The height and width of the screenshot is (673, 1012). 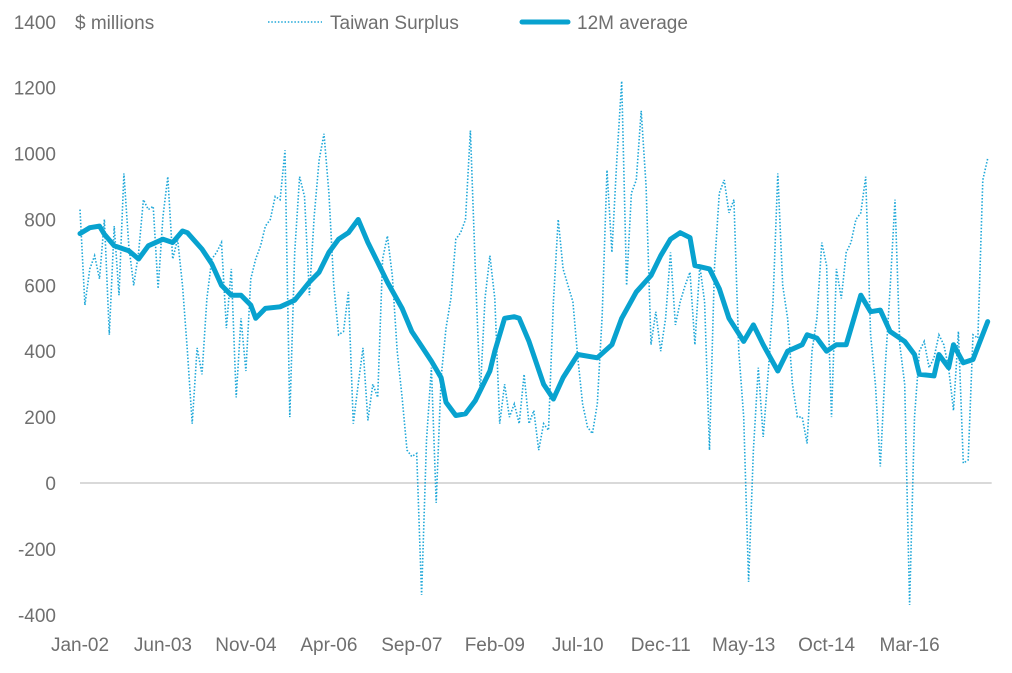 I want to click on x-tick-label: May-13, so click(x=743, y=645).